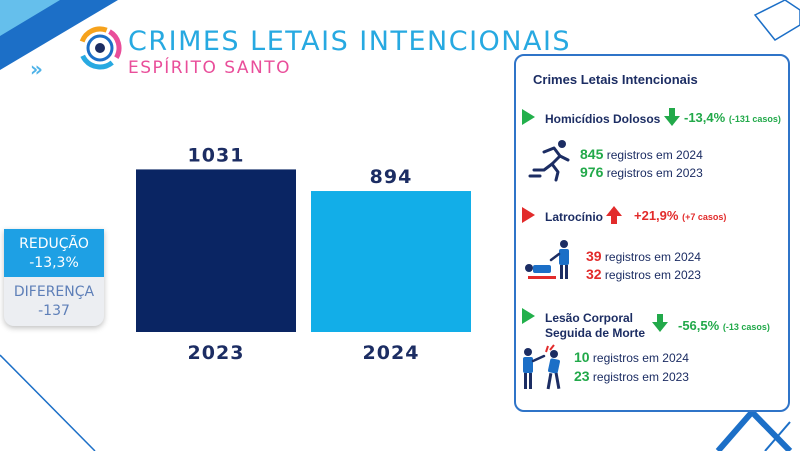 The width and height of the screenshot is (800, 451). Describe the element at coordinates (216, 155) in the screenshot. I see `value-label-2023: 1031` at that location.